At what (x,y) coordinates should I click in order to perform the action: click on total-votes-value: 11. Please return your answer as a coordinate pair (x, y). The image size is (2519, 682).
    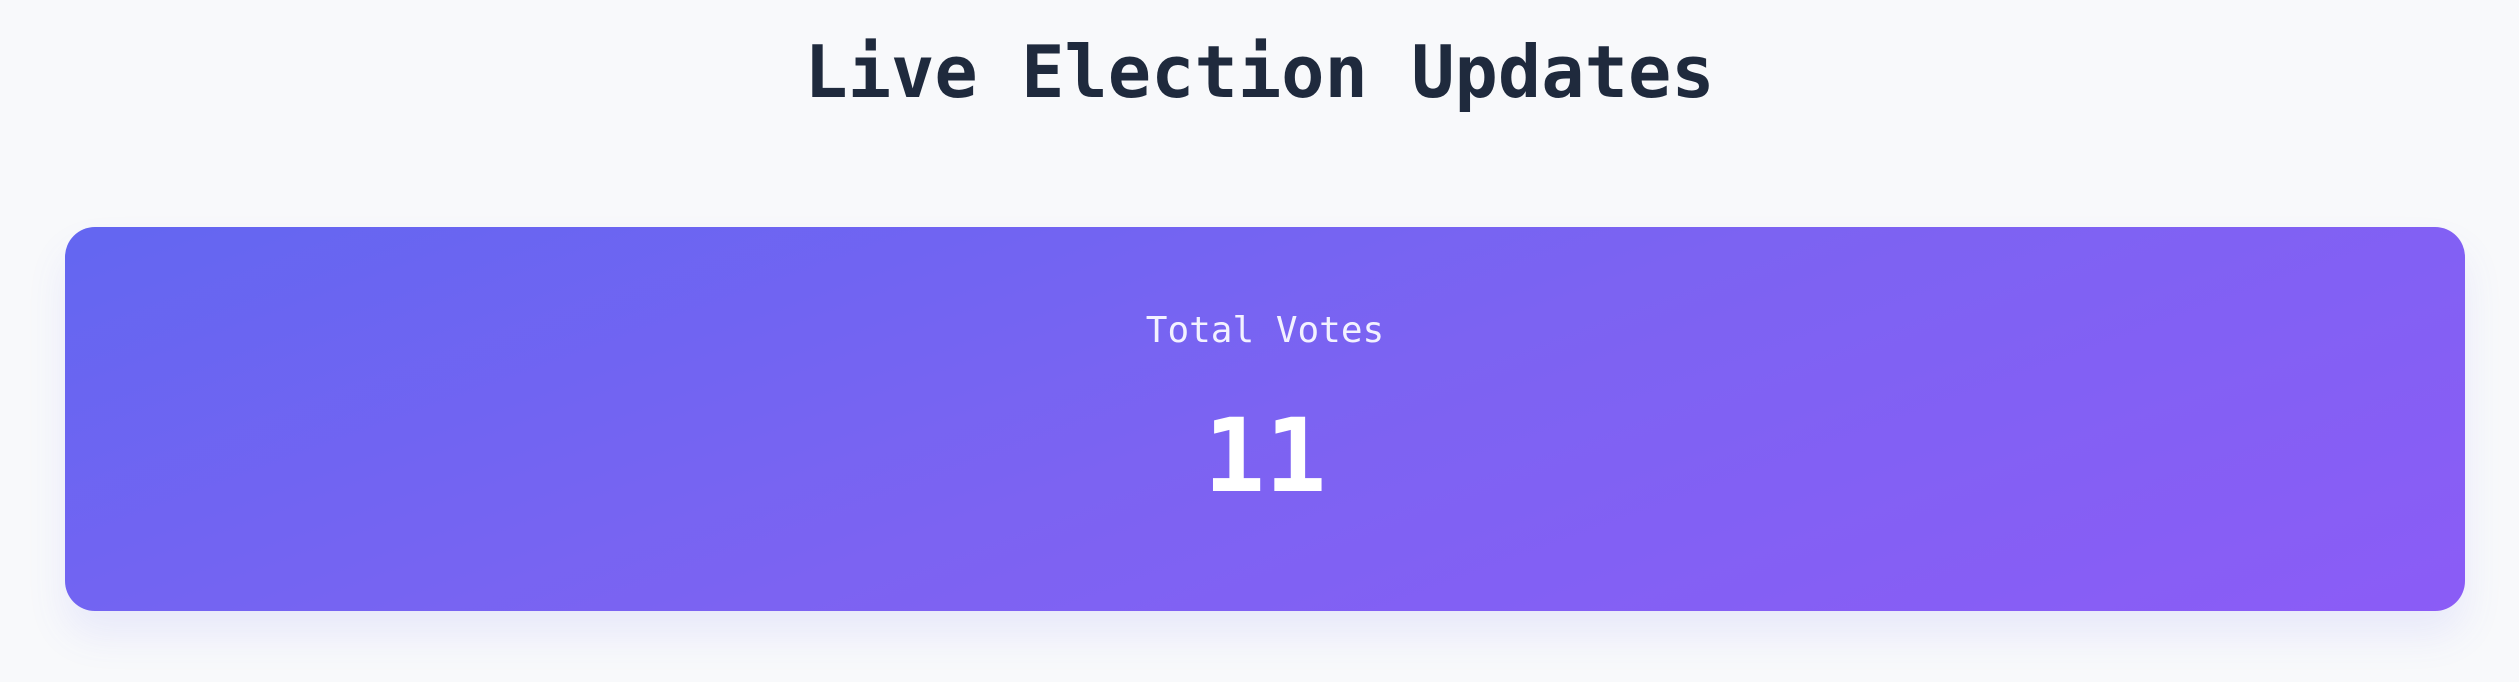
    Looking at the image, I should click on (1265, 456).